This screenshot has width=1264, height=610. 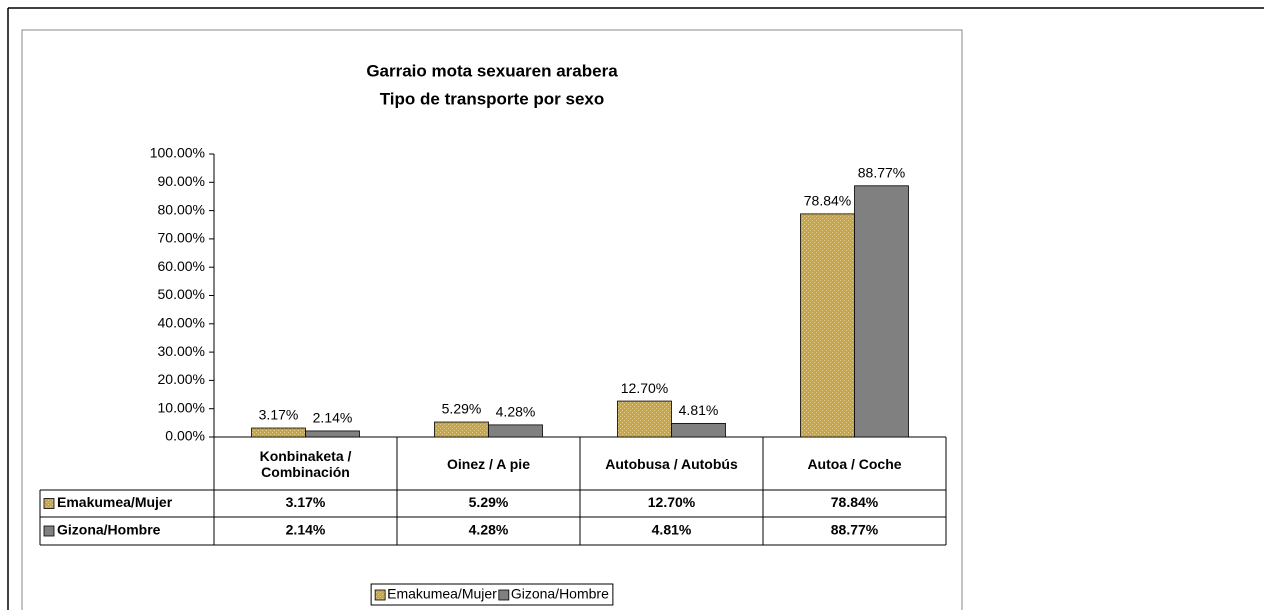 I want to click on table-cell: 4.28%, so click(x=489, y=530).